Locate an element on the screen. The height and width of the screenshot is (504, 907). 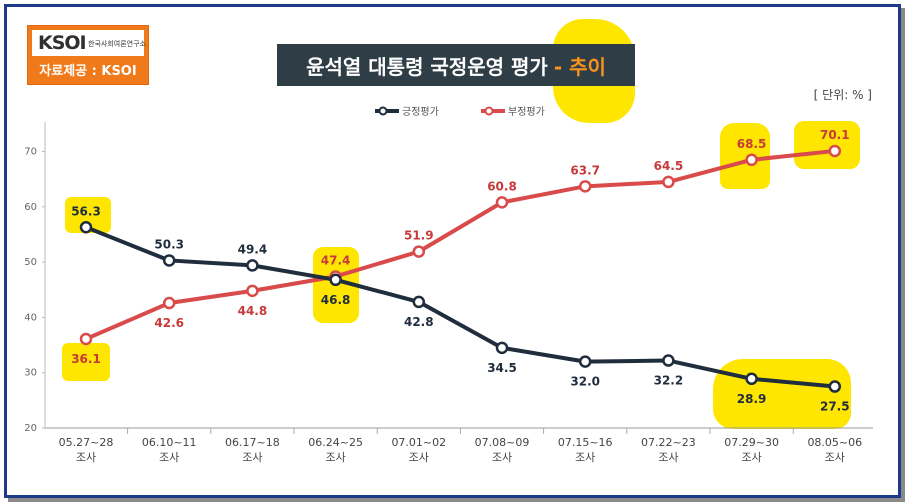
ksoi-logo: KSOI 한국사회여론연구소 자료제공 : KSOI is located at coordinates (88, 55).